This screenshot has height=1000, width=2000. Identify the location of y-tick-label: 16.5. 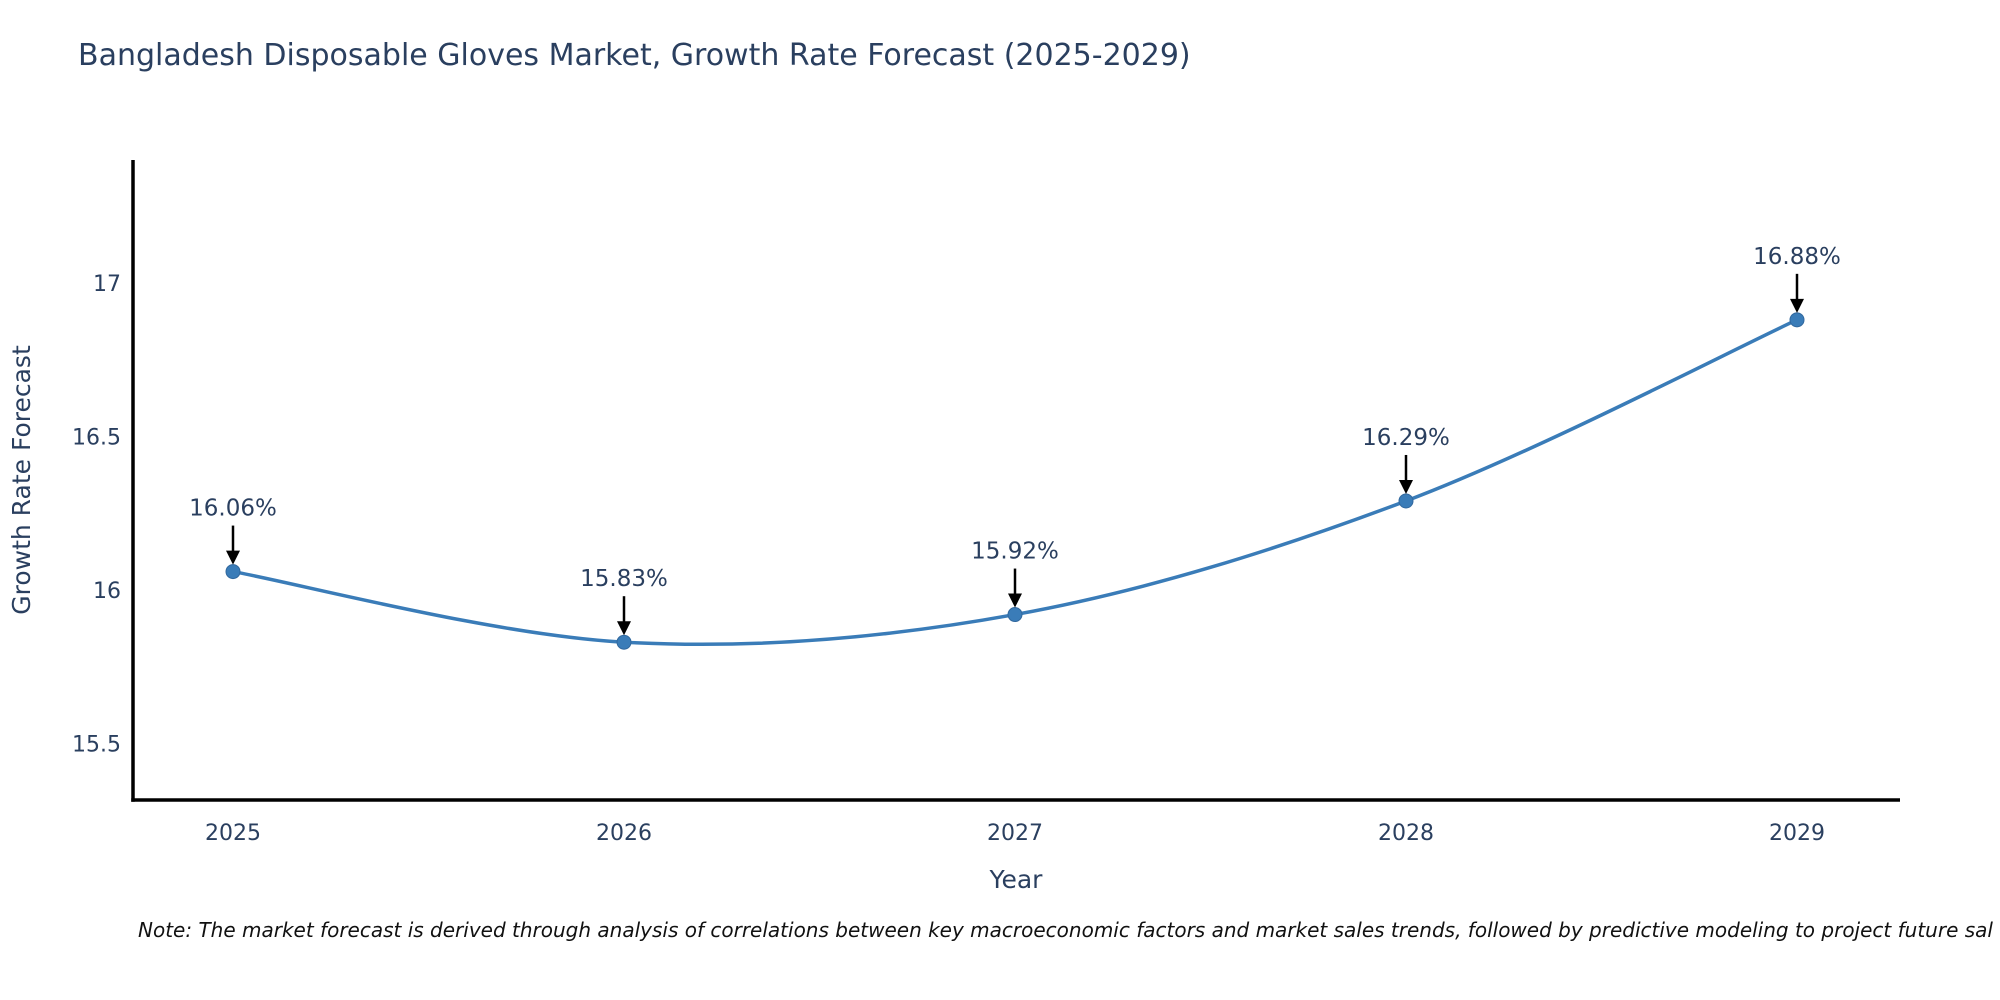
(96, 438).